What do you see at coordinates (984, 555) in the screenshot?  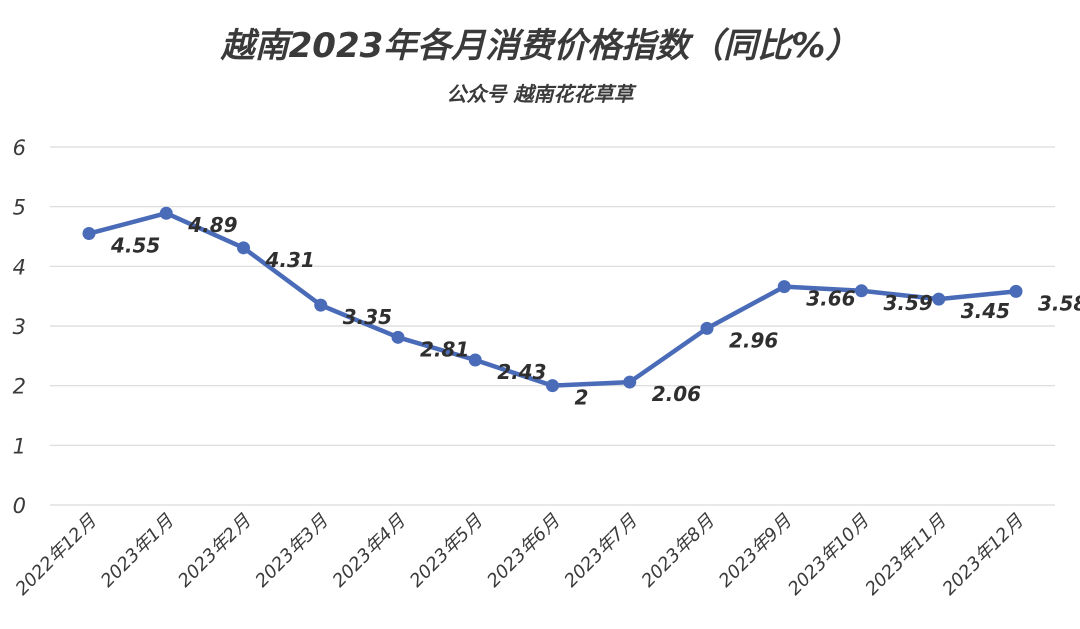 I see `x-tick-label: 2023年12月` at bounding box center [984, 555].